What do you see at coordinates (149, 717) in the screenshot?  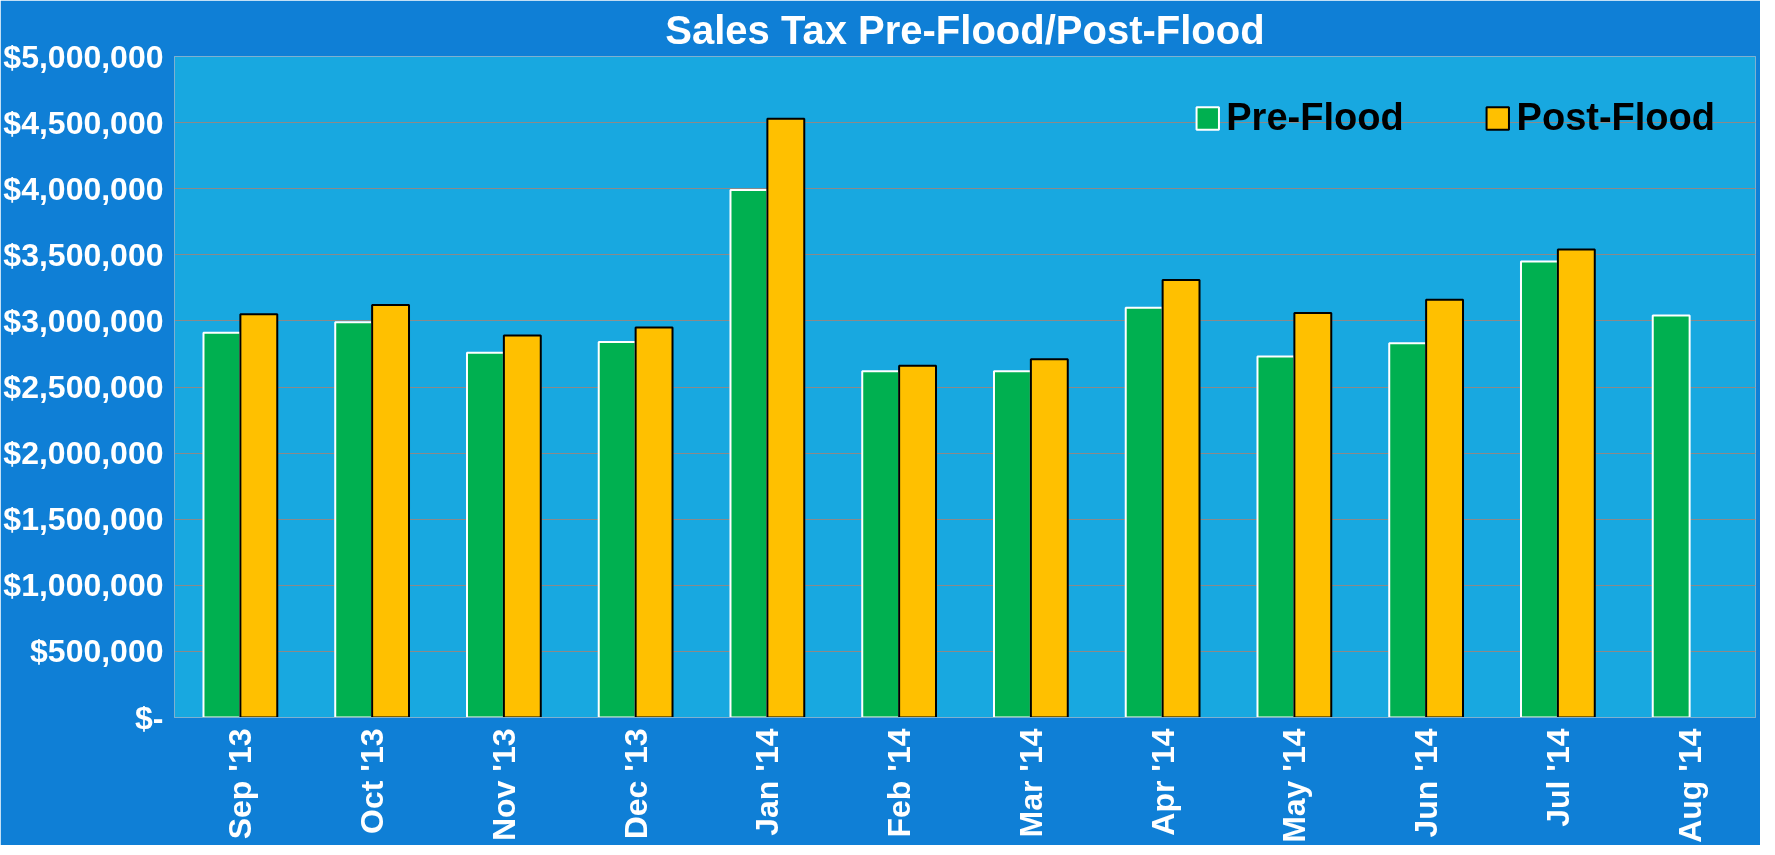 I see `y-tick-label: $-` at bounding box center [149, 717].